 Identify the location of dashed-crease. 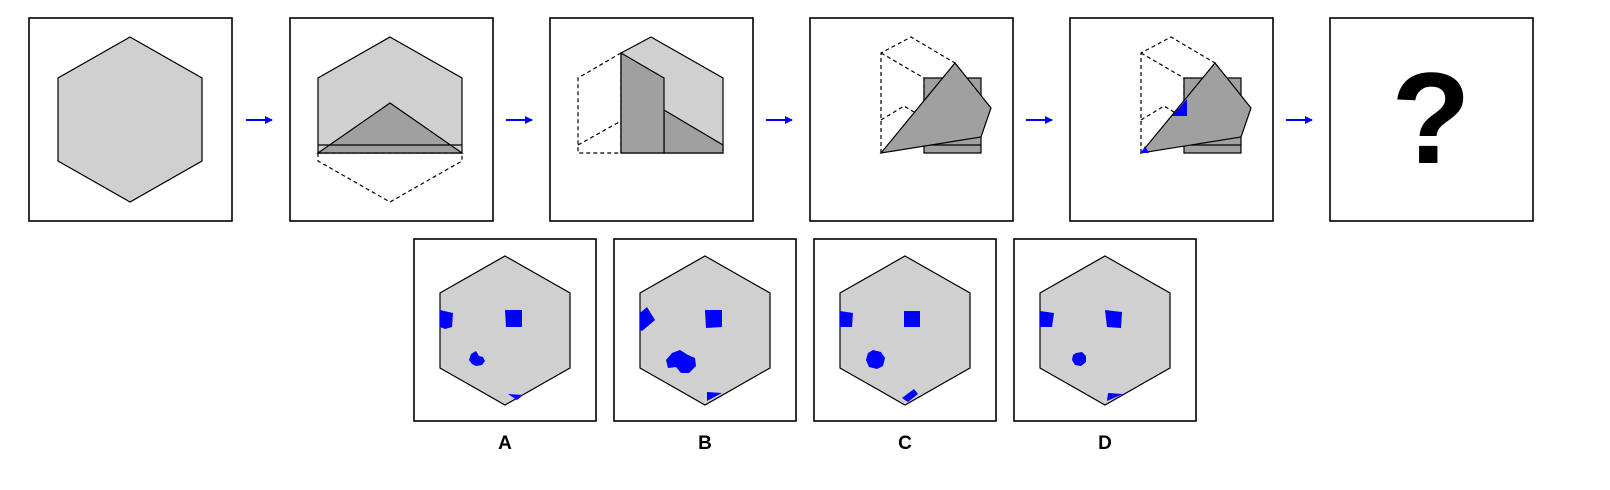
(599, 133).